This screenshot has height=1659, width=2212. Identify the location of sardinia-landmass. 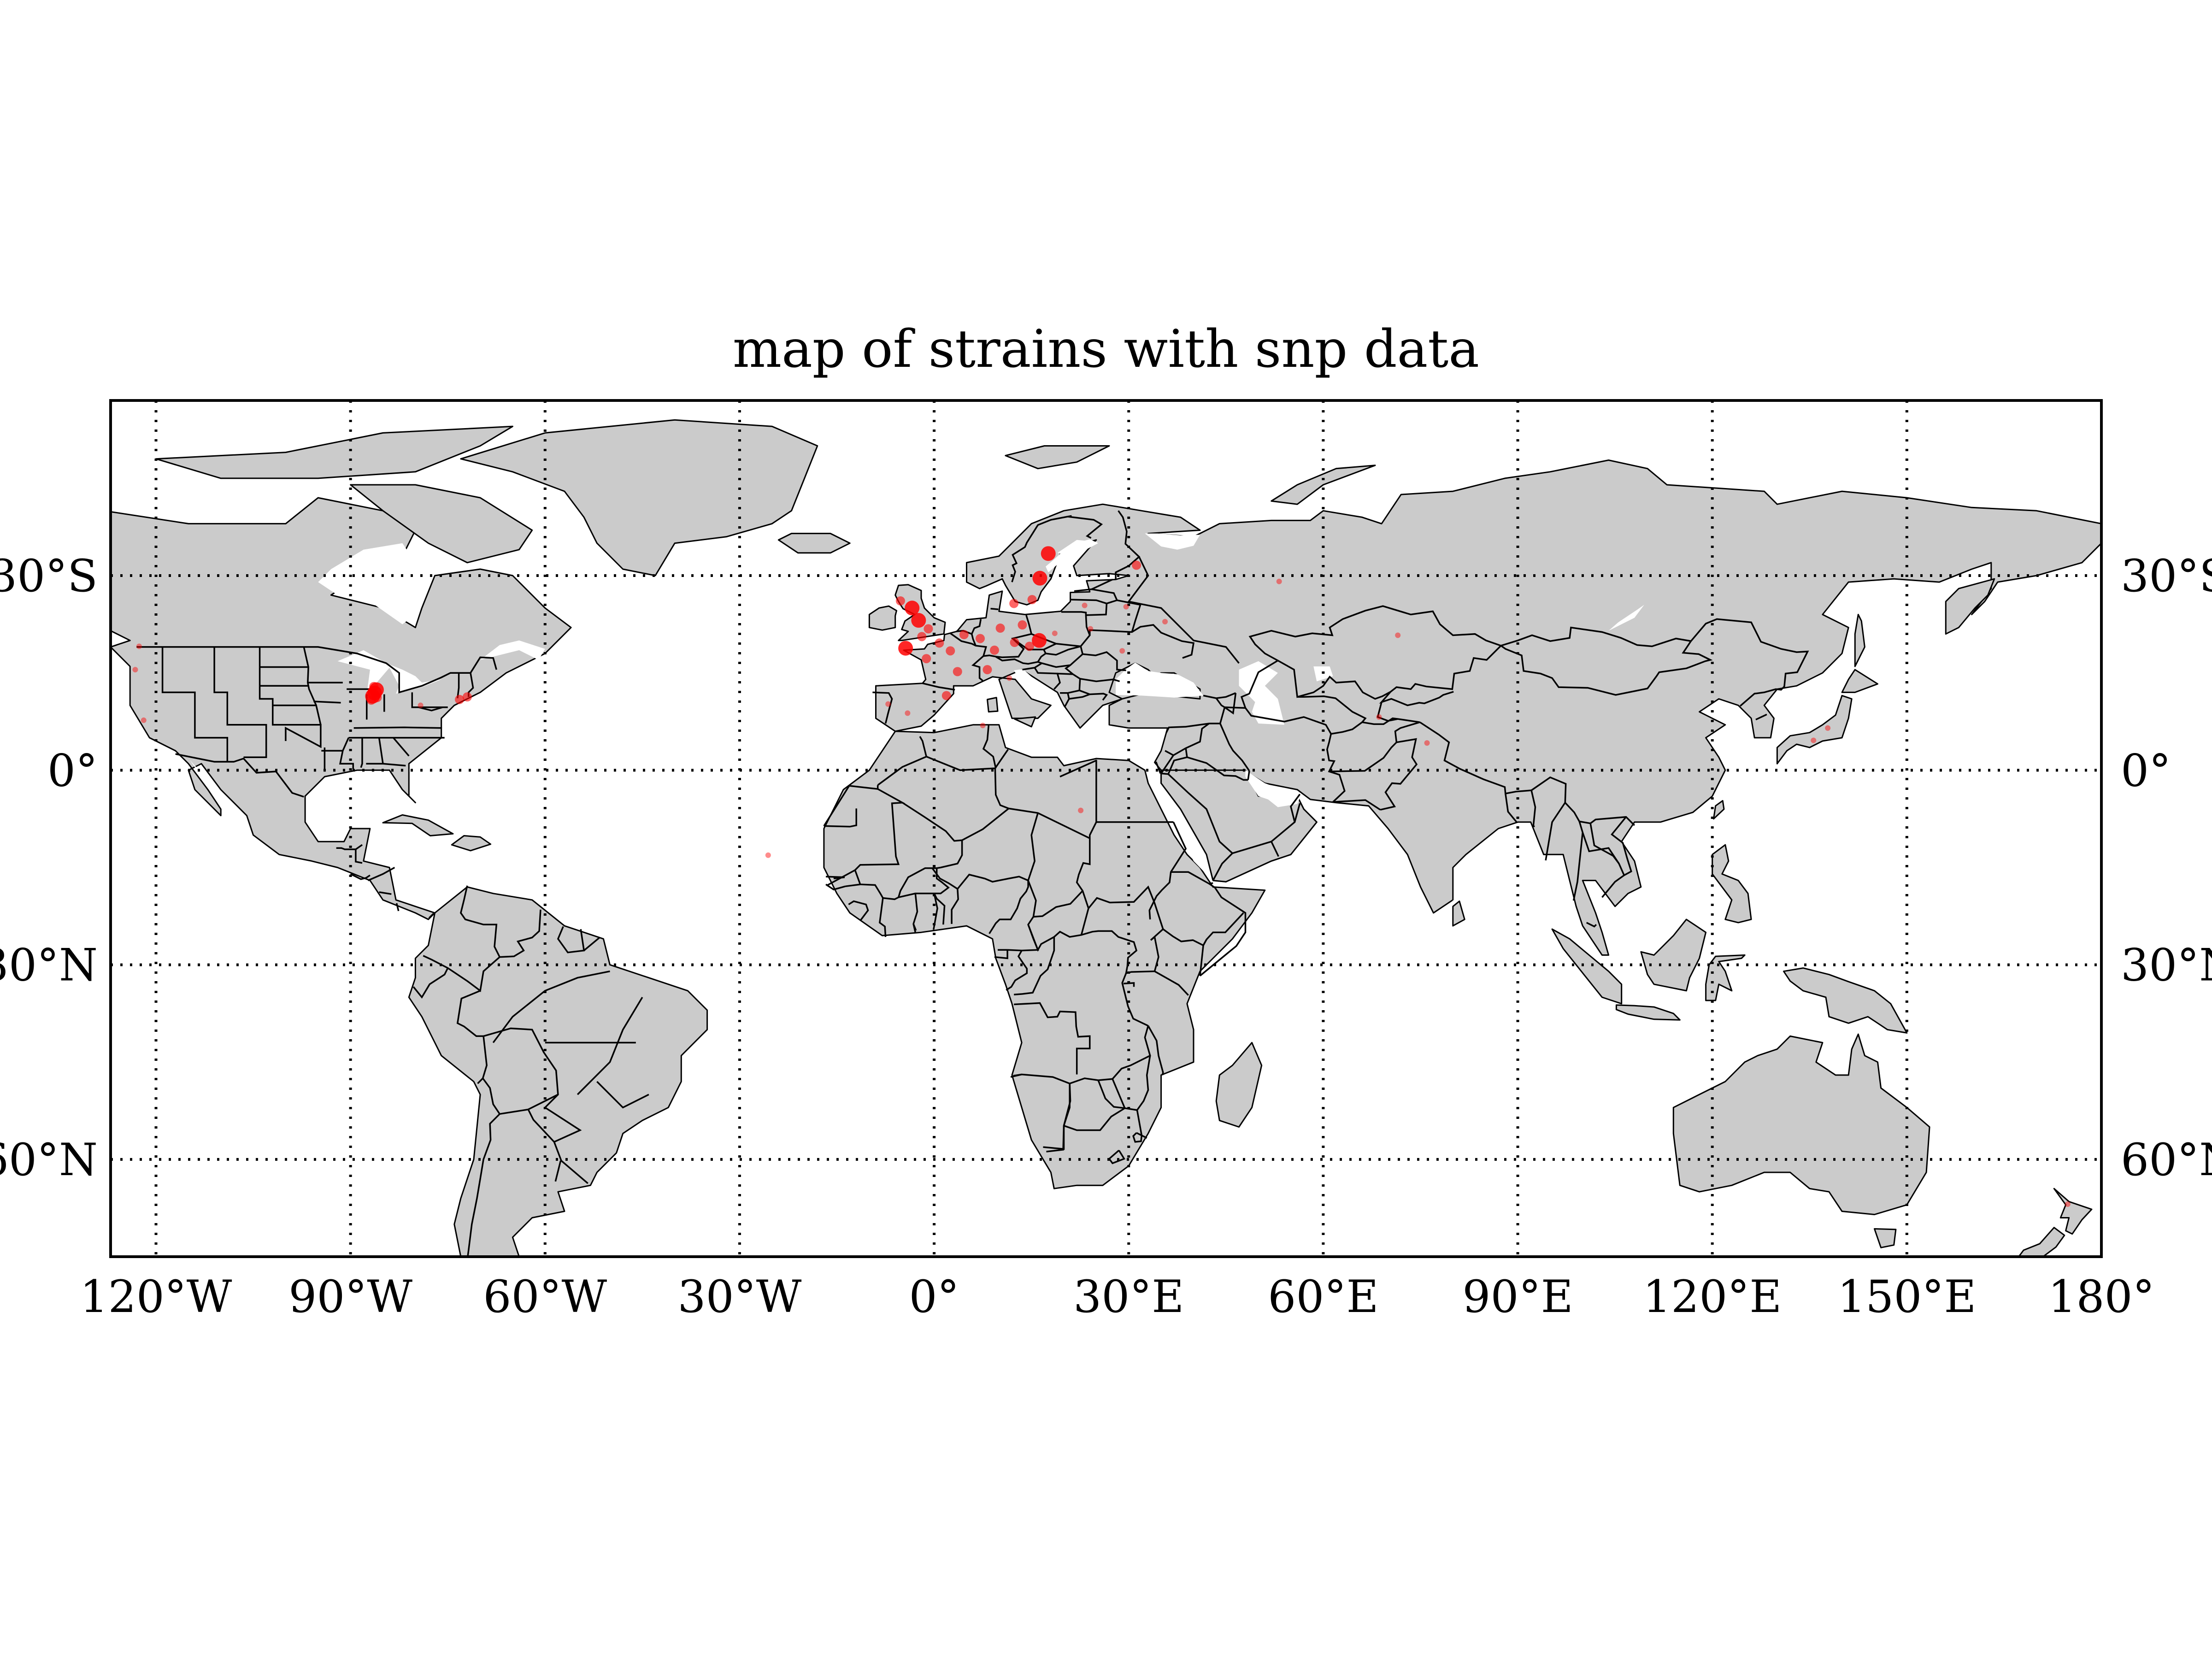
(993, 705).